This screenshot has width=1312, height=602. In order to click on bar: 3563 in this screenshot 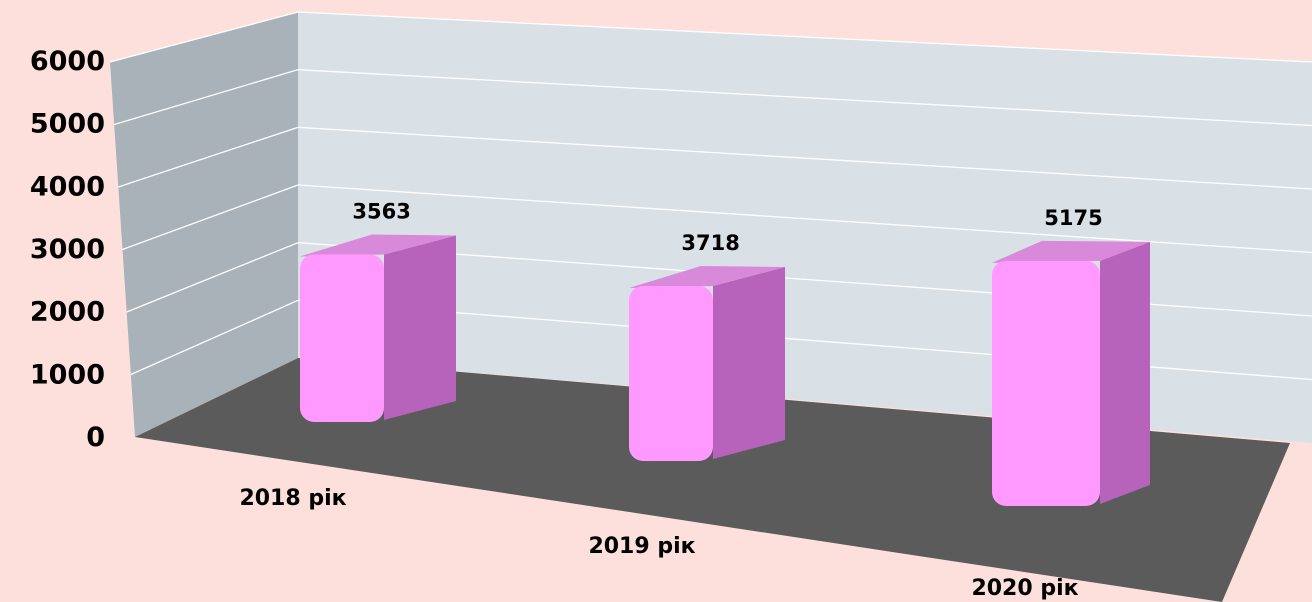, I will do `click(378, 310)`.